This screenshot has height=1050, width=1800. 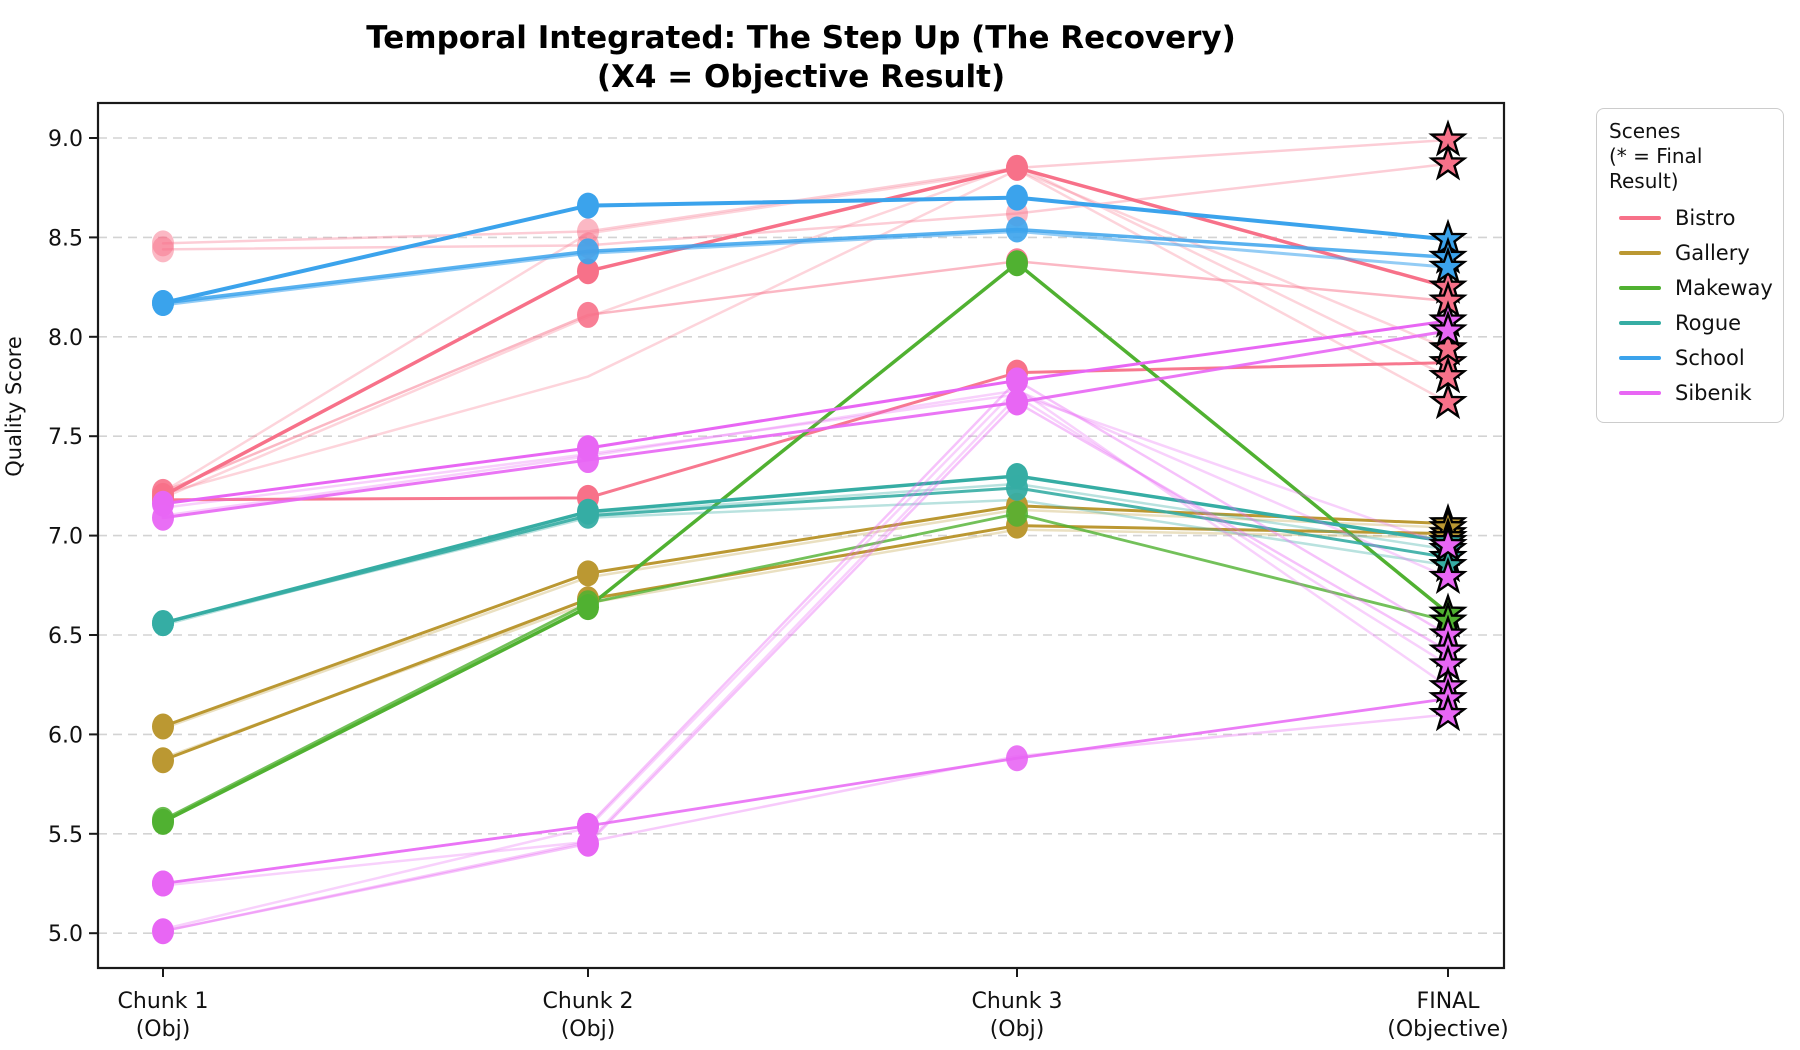 I want to click on legend-label-rogue: Rogue, so click(x=1708, y=322).